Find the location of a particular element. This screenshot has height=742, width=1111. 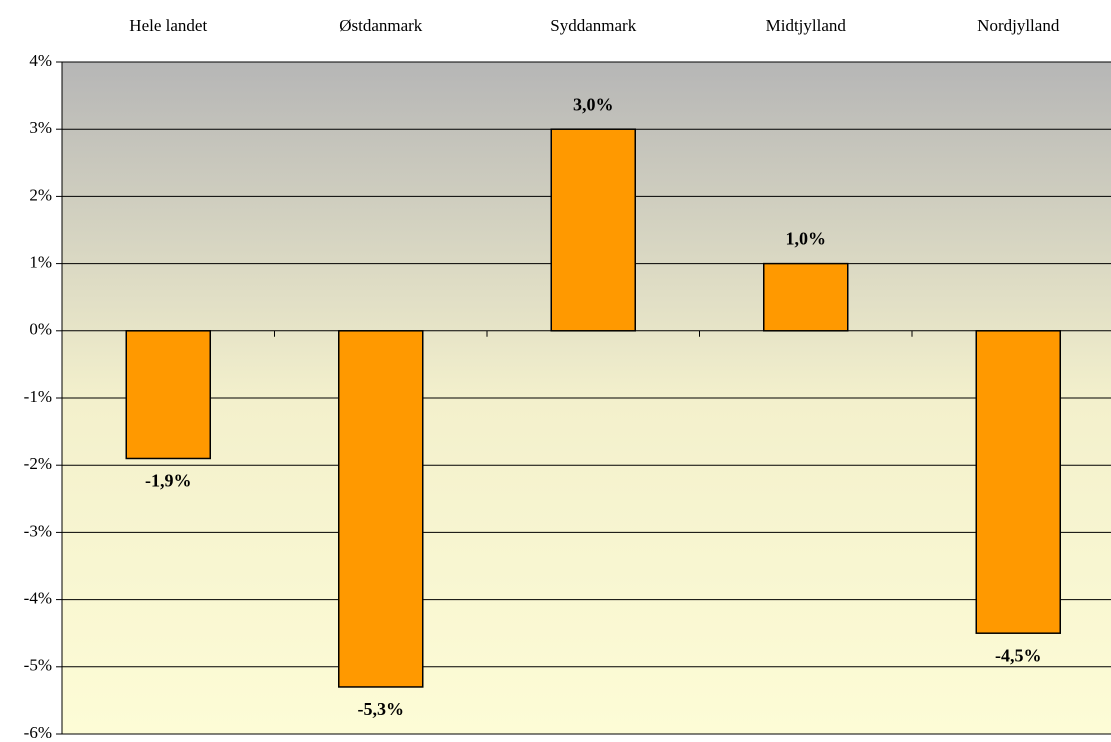

x-tick-label: Nordjylland is located at coordinates (1018, 25).